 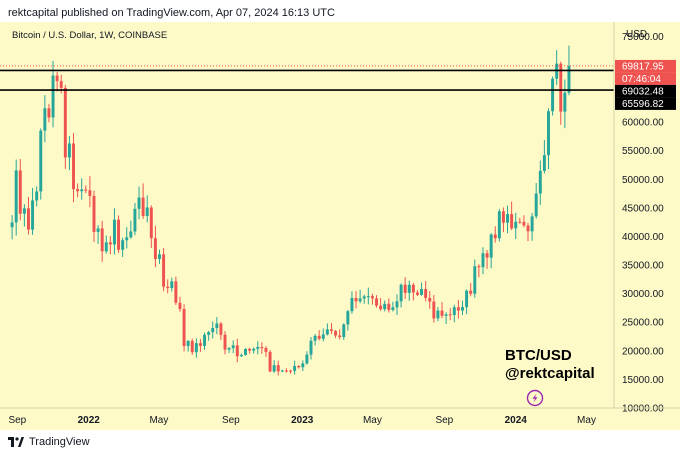 What do you see at coordinates (89, 420) in the screenshot?
I see `x-tick-label: 2022` at bounding box center [89, 420].